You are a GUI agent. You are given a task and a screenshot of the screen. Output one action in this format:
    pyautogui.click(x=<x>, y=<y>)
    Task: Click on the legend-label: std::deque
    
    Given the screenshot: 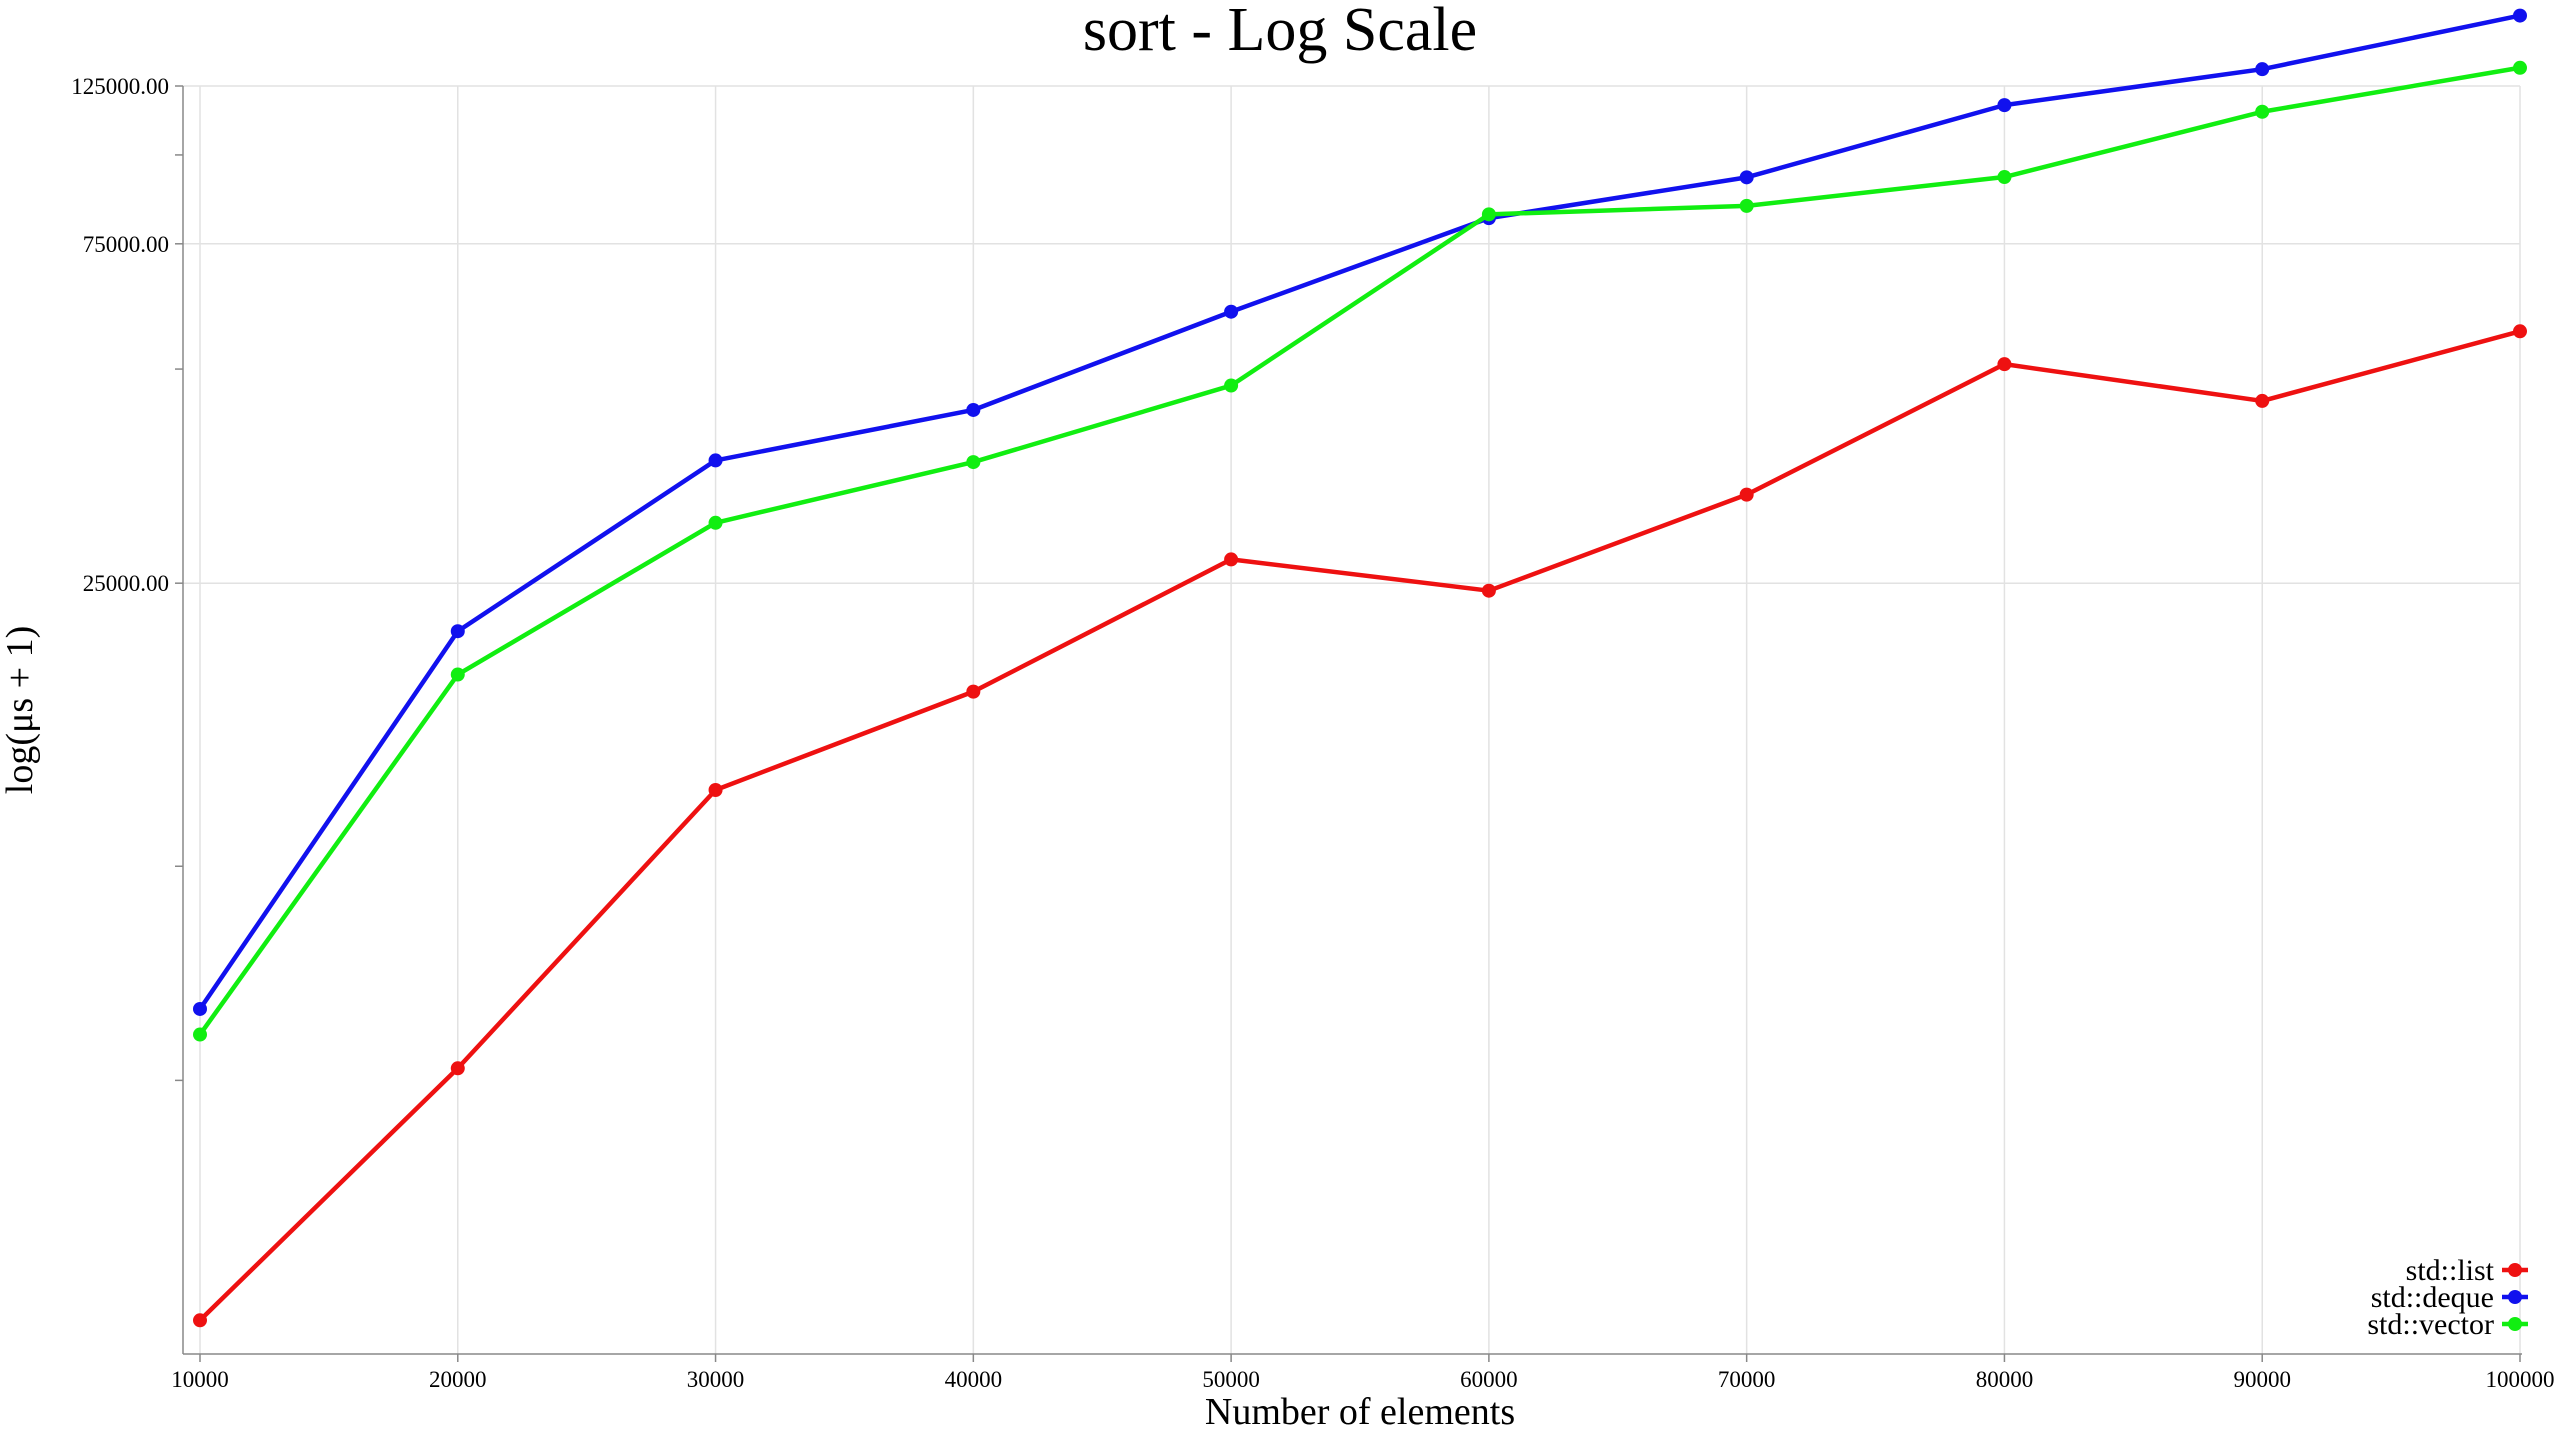 What is the action you would take?
    pyautogui.click(x=2432, y=1297)
    